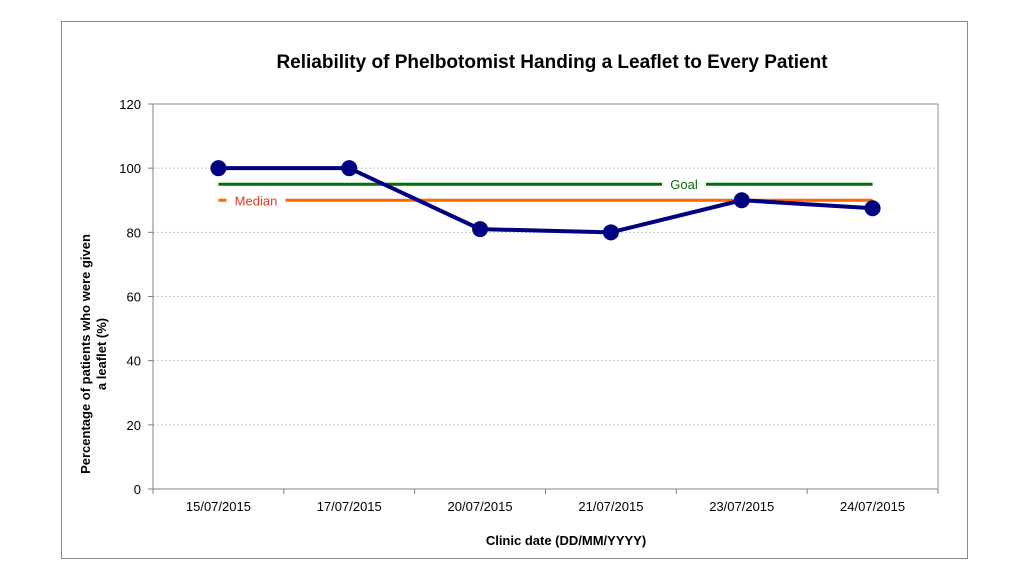 This screenshot has height=576, width=1024. I want to click on y-tick-label: 0, so click(137, 489).